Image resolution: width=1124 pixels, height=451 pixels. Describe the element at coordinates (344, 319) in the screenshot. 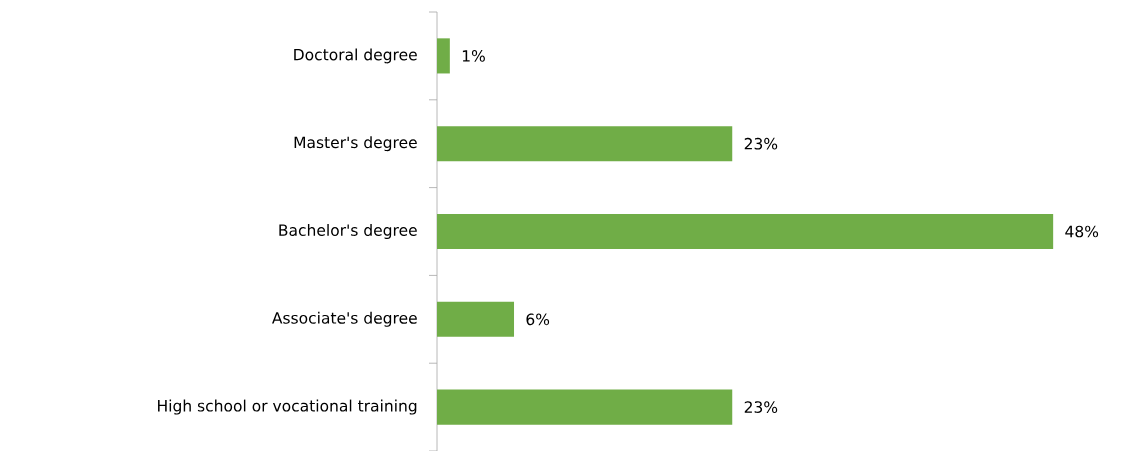

I see `y-tick-label: Associate's degree` at that location.